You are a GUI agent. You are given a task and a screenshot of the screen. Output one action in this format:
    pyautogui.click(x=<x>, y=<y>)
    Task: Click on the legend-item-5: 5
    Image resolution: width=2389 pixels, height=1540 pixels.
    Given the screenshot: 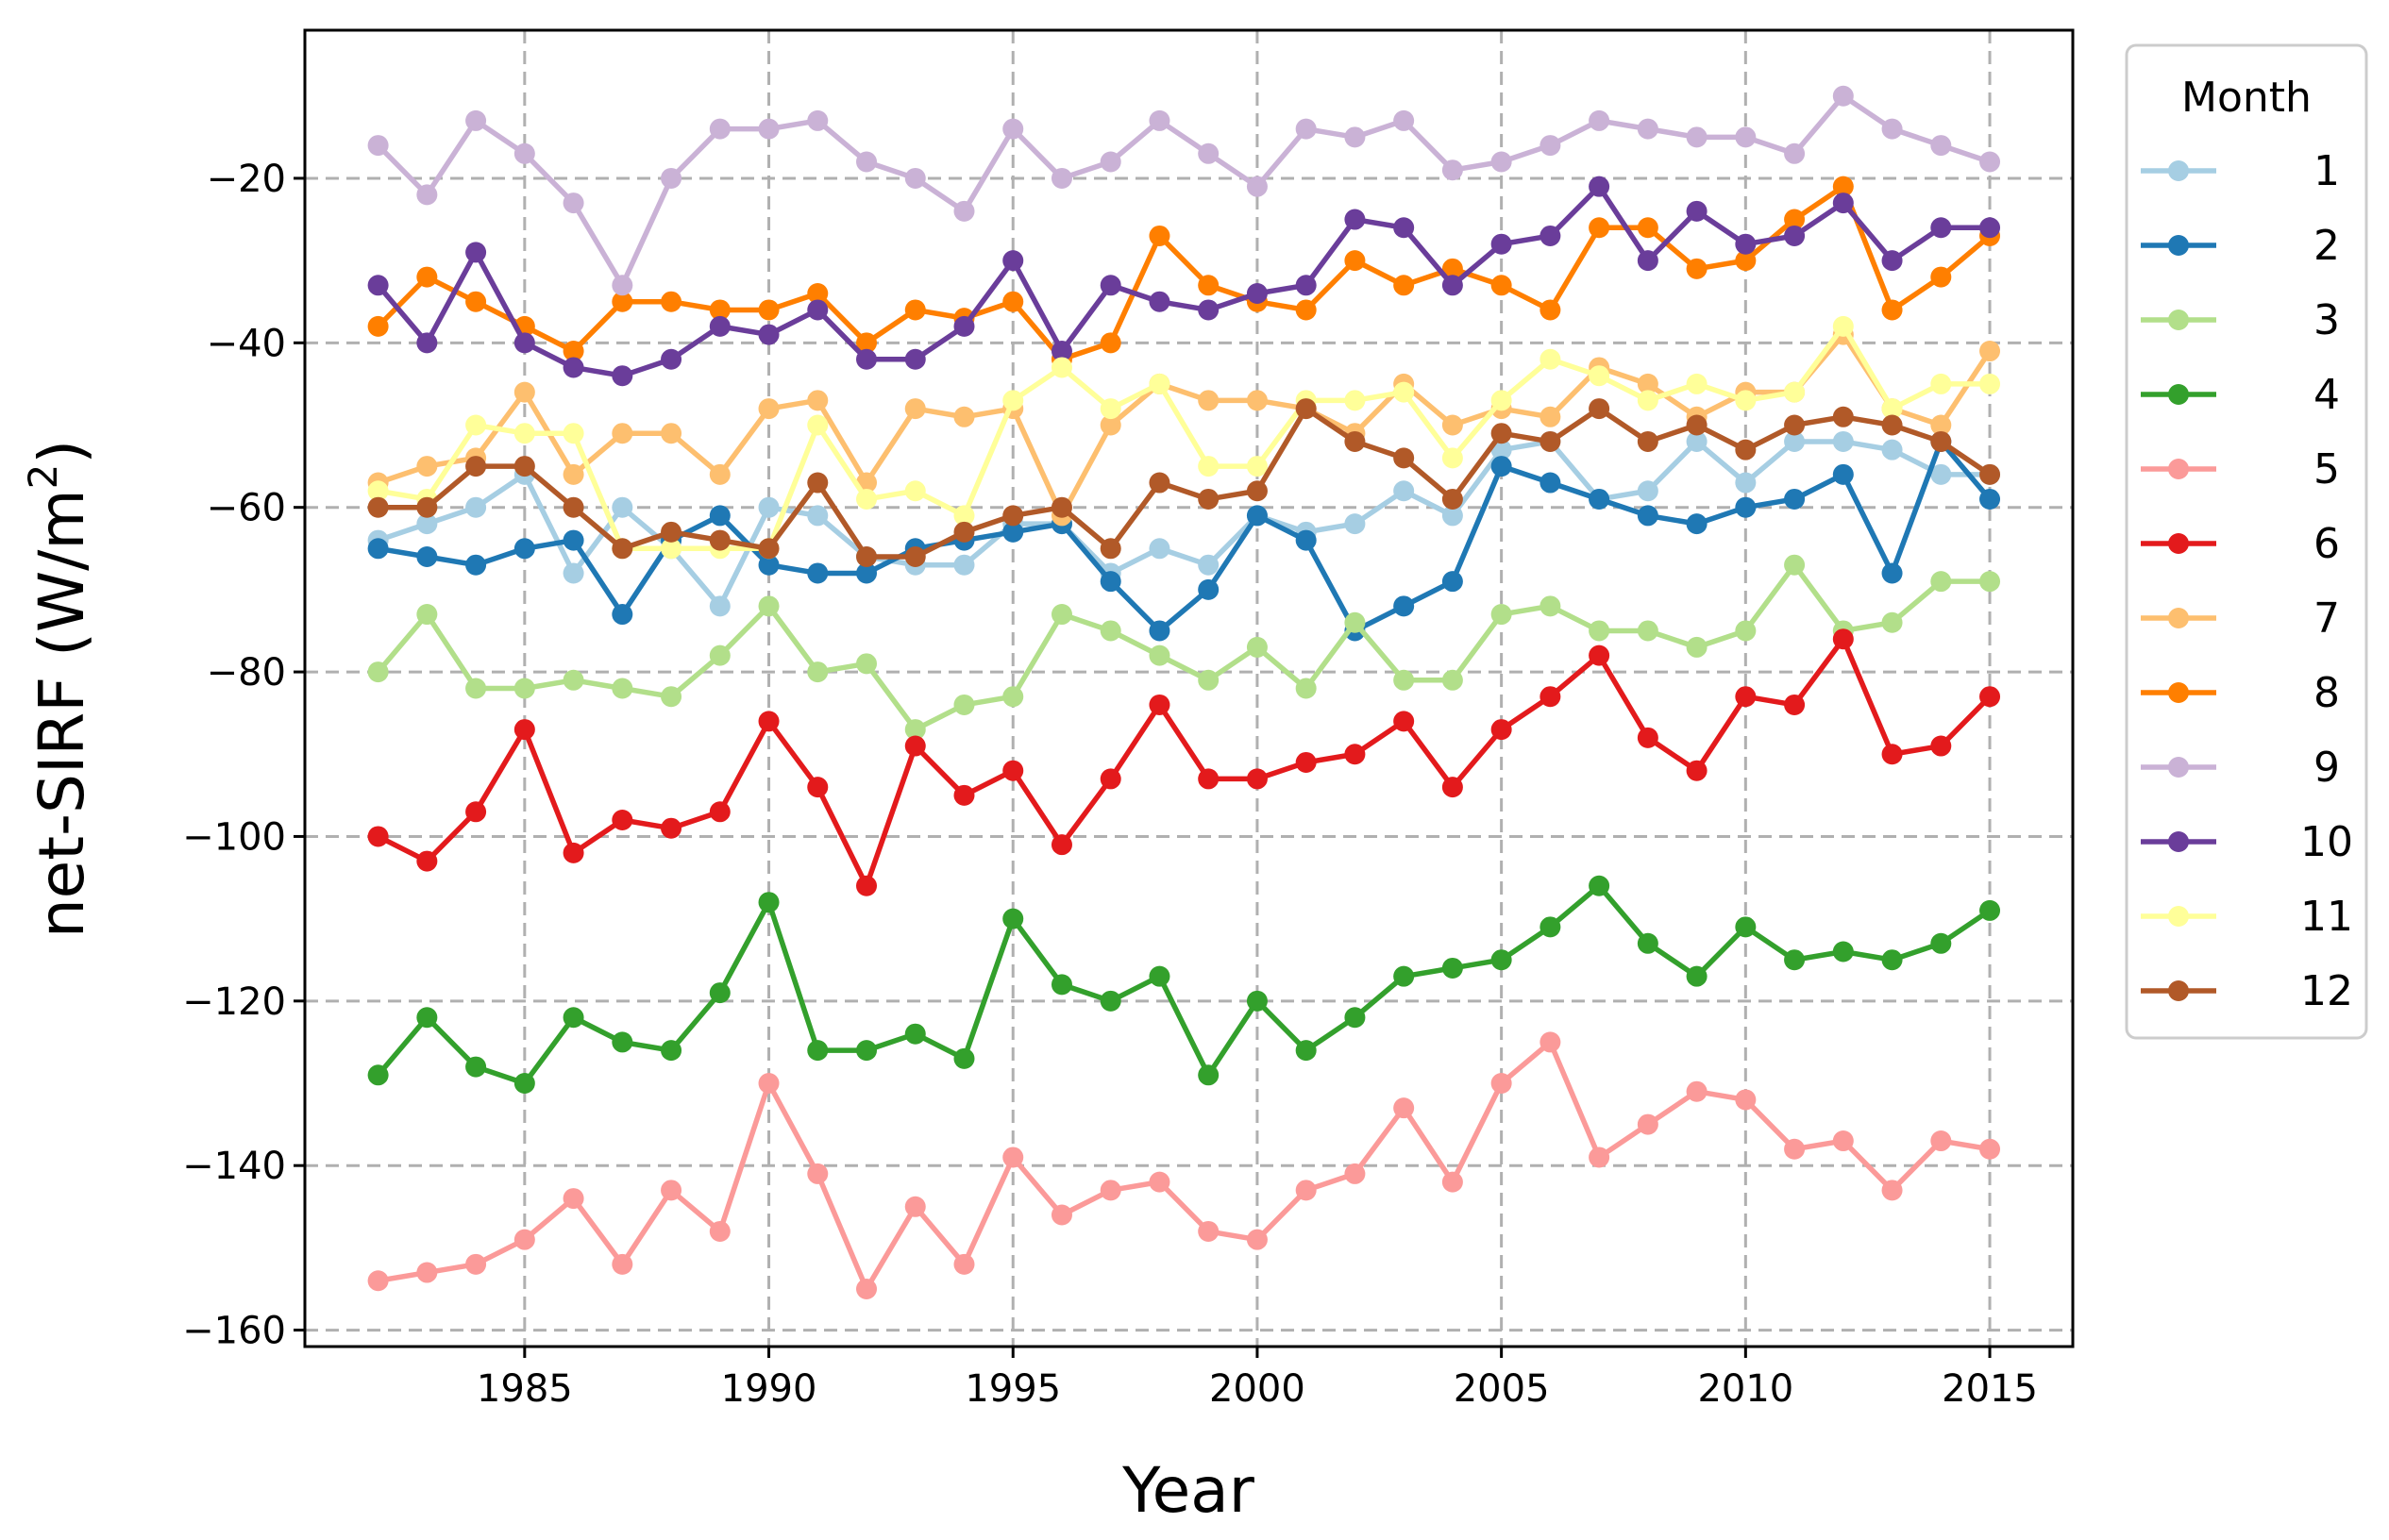 What is the action you would take?
    pyautogui.click(x=2240, y=469)
    